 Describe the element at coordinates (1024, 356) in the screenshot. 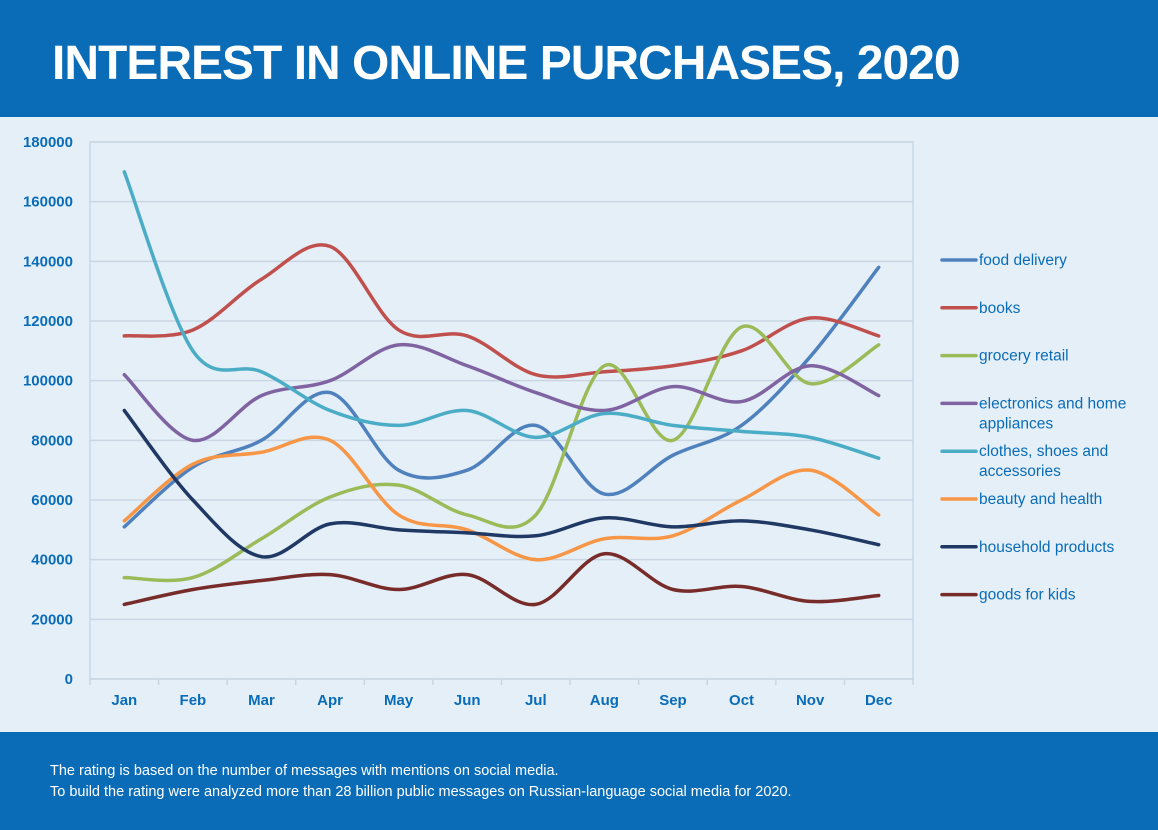

I see `legend-label: grocery retail` at that location.